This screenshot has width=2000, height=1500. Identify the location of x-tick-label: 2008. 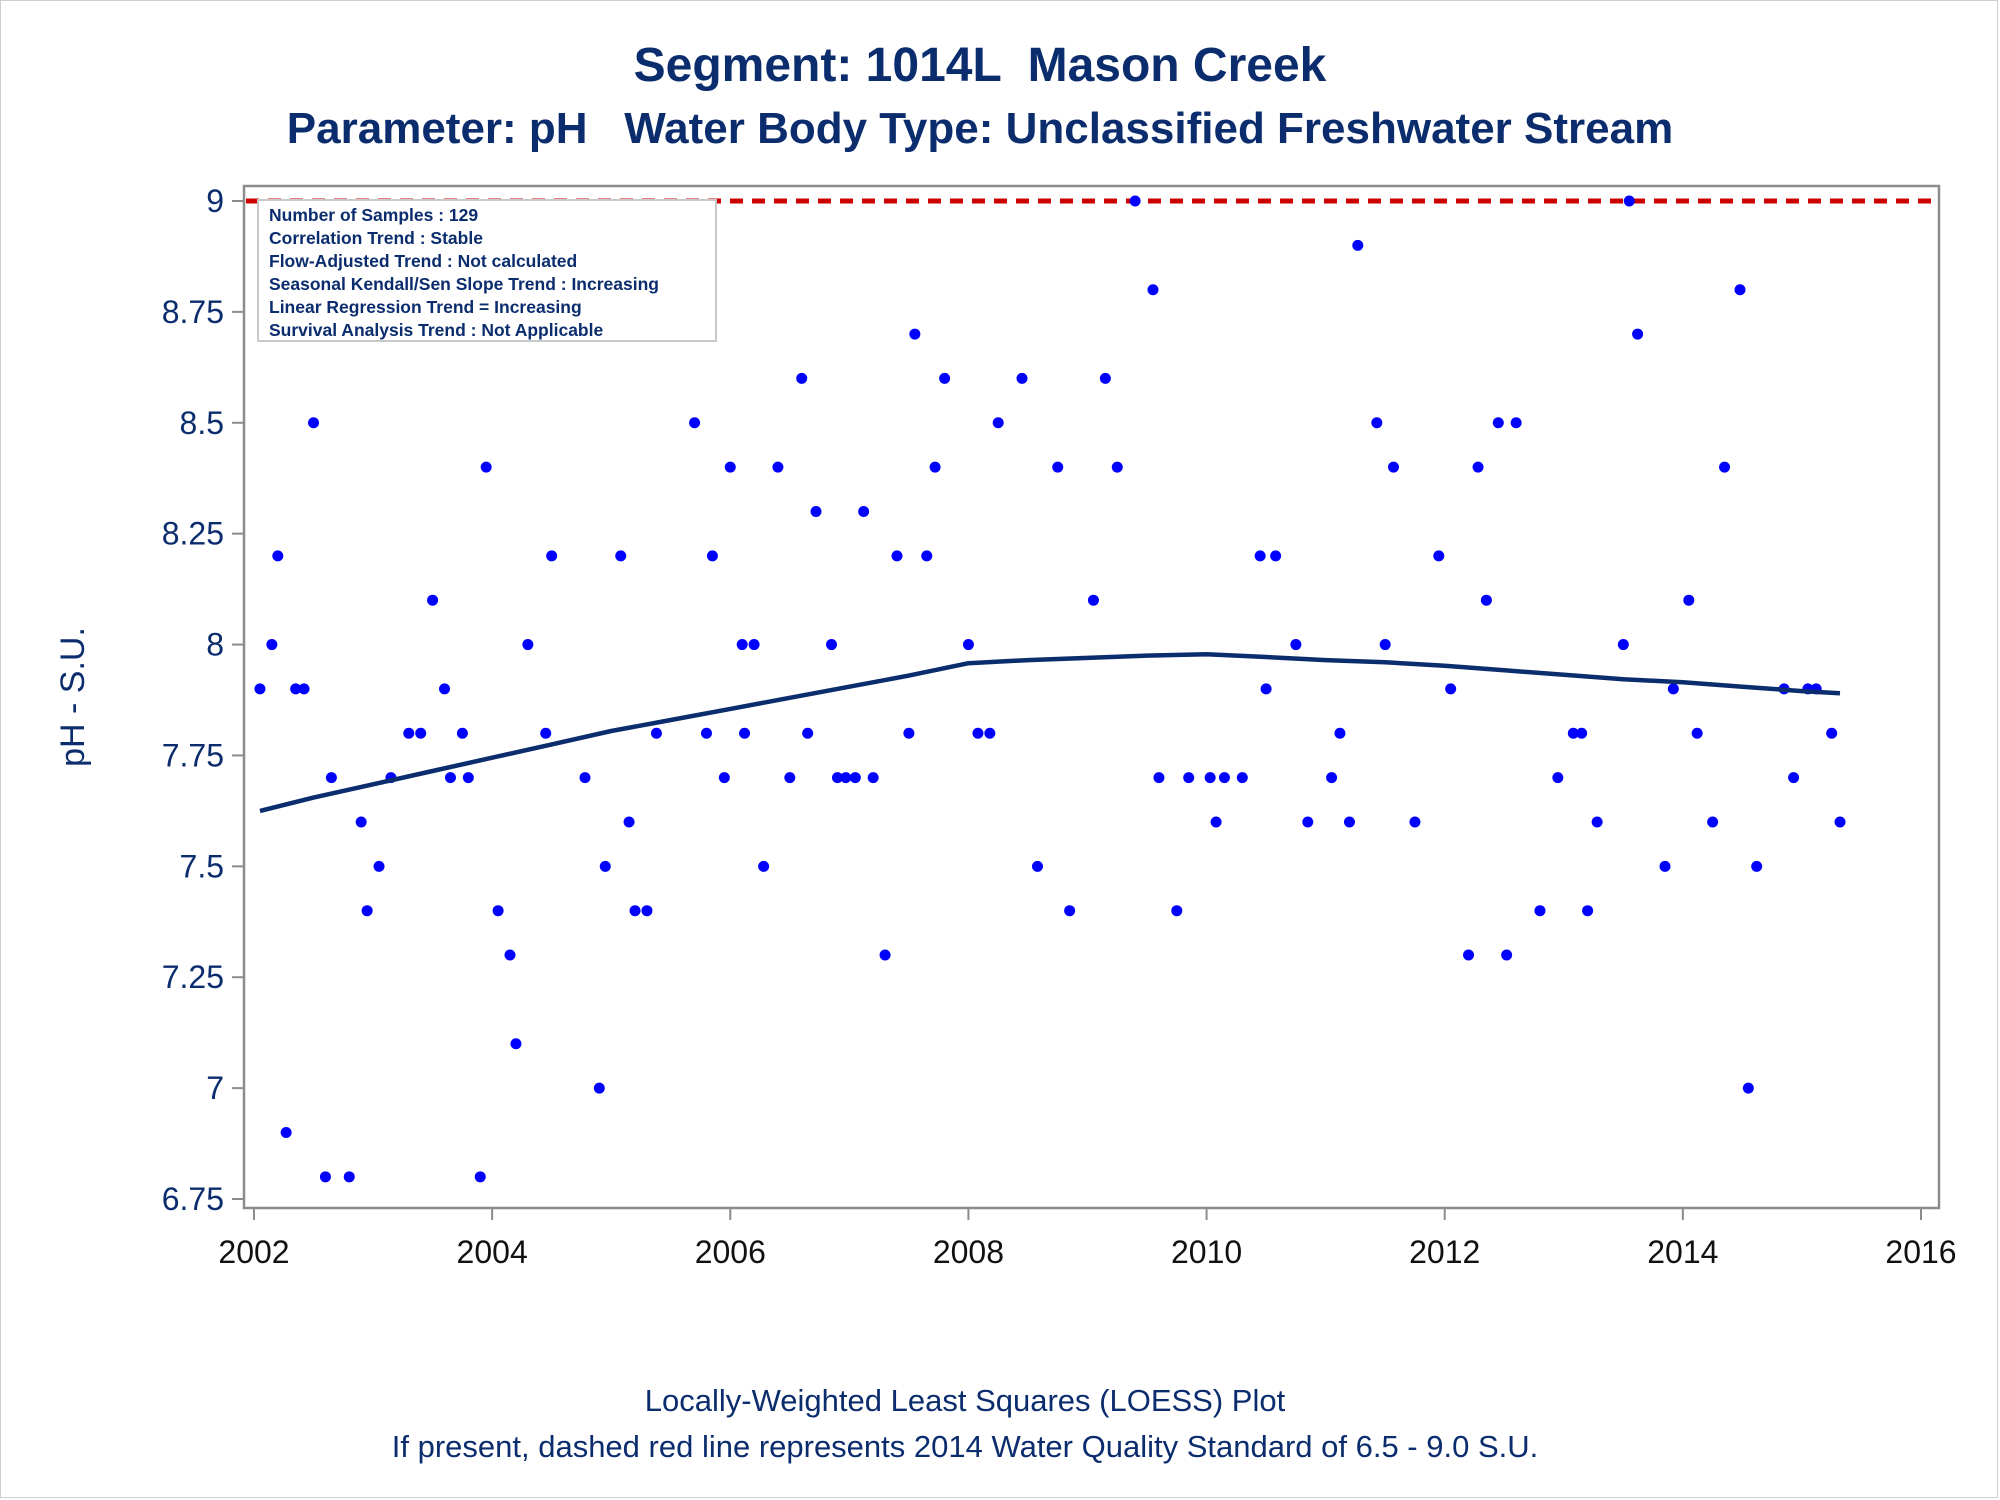
(968, 1252).